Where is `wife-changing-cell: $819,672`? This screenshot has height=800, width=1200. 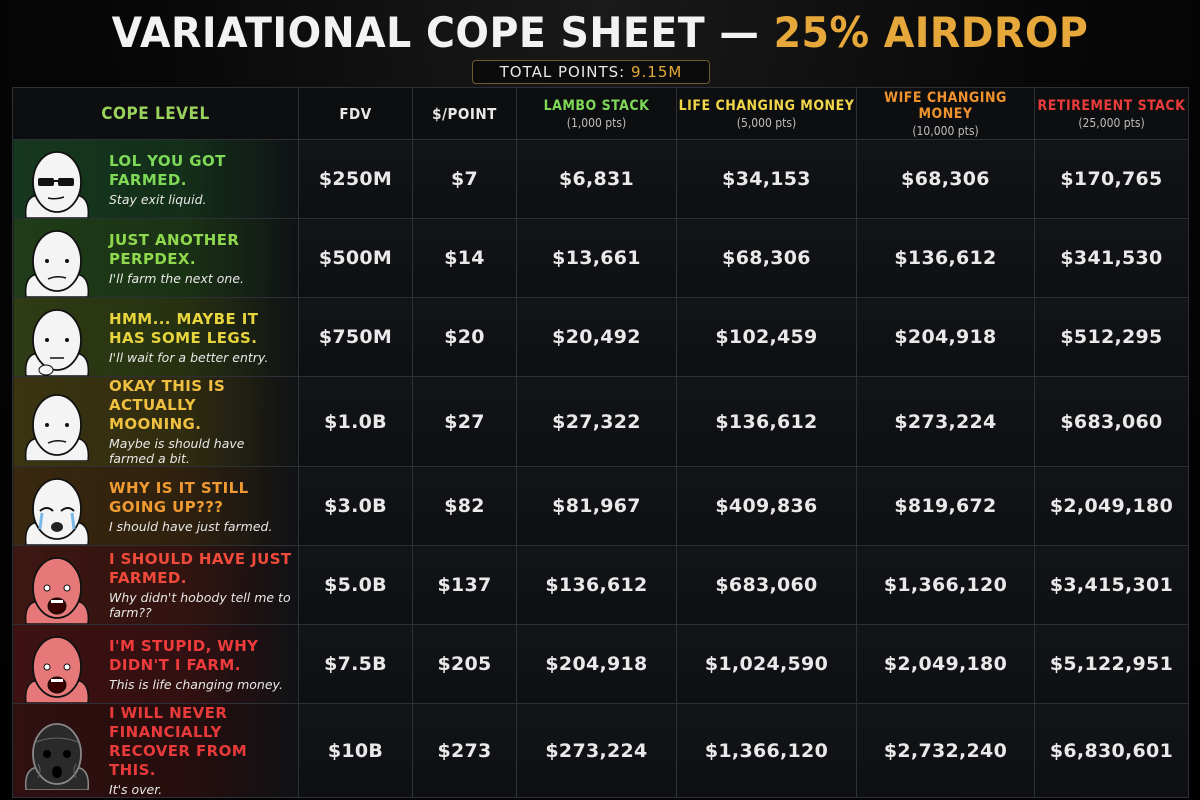
wife-changing-cell: $819,672 is located at coordinates (945, 506).